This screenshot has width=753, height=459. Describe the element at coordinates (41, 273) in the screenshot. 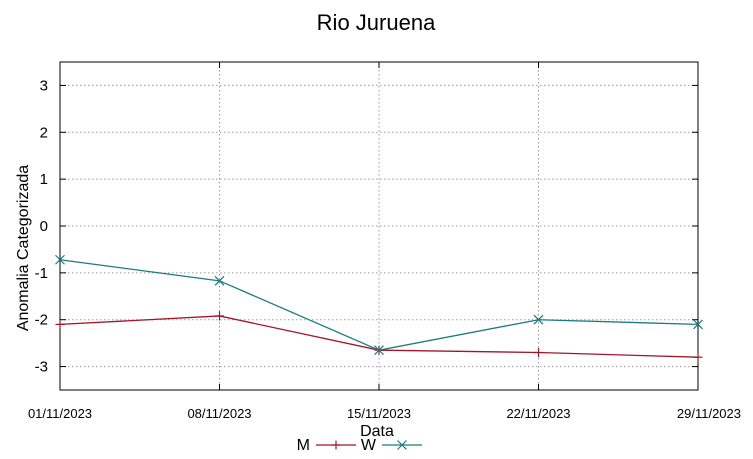

I see `y-tick-label: -1` at that location.